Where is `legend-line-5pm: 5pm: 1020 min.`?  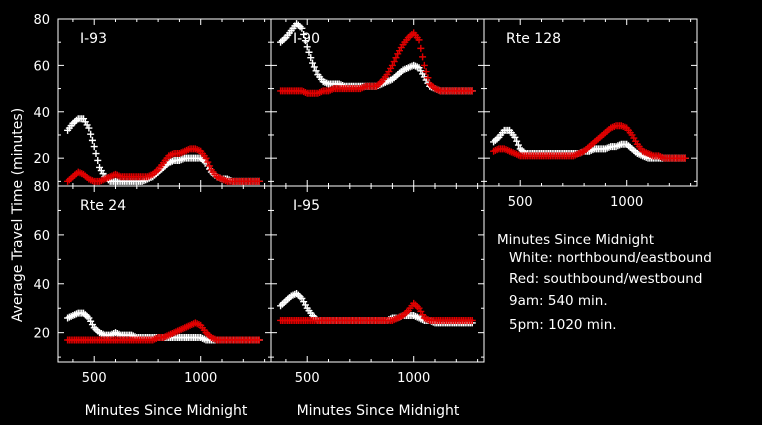
legend-line-5pm: 5pm: 1020 min. is located at coordinates (563, 325).